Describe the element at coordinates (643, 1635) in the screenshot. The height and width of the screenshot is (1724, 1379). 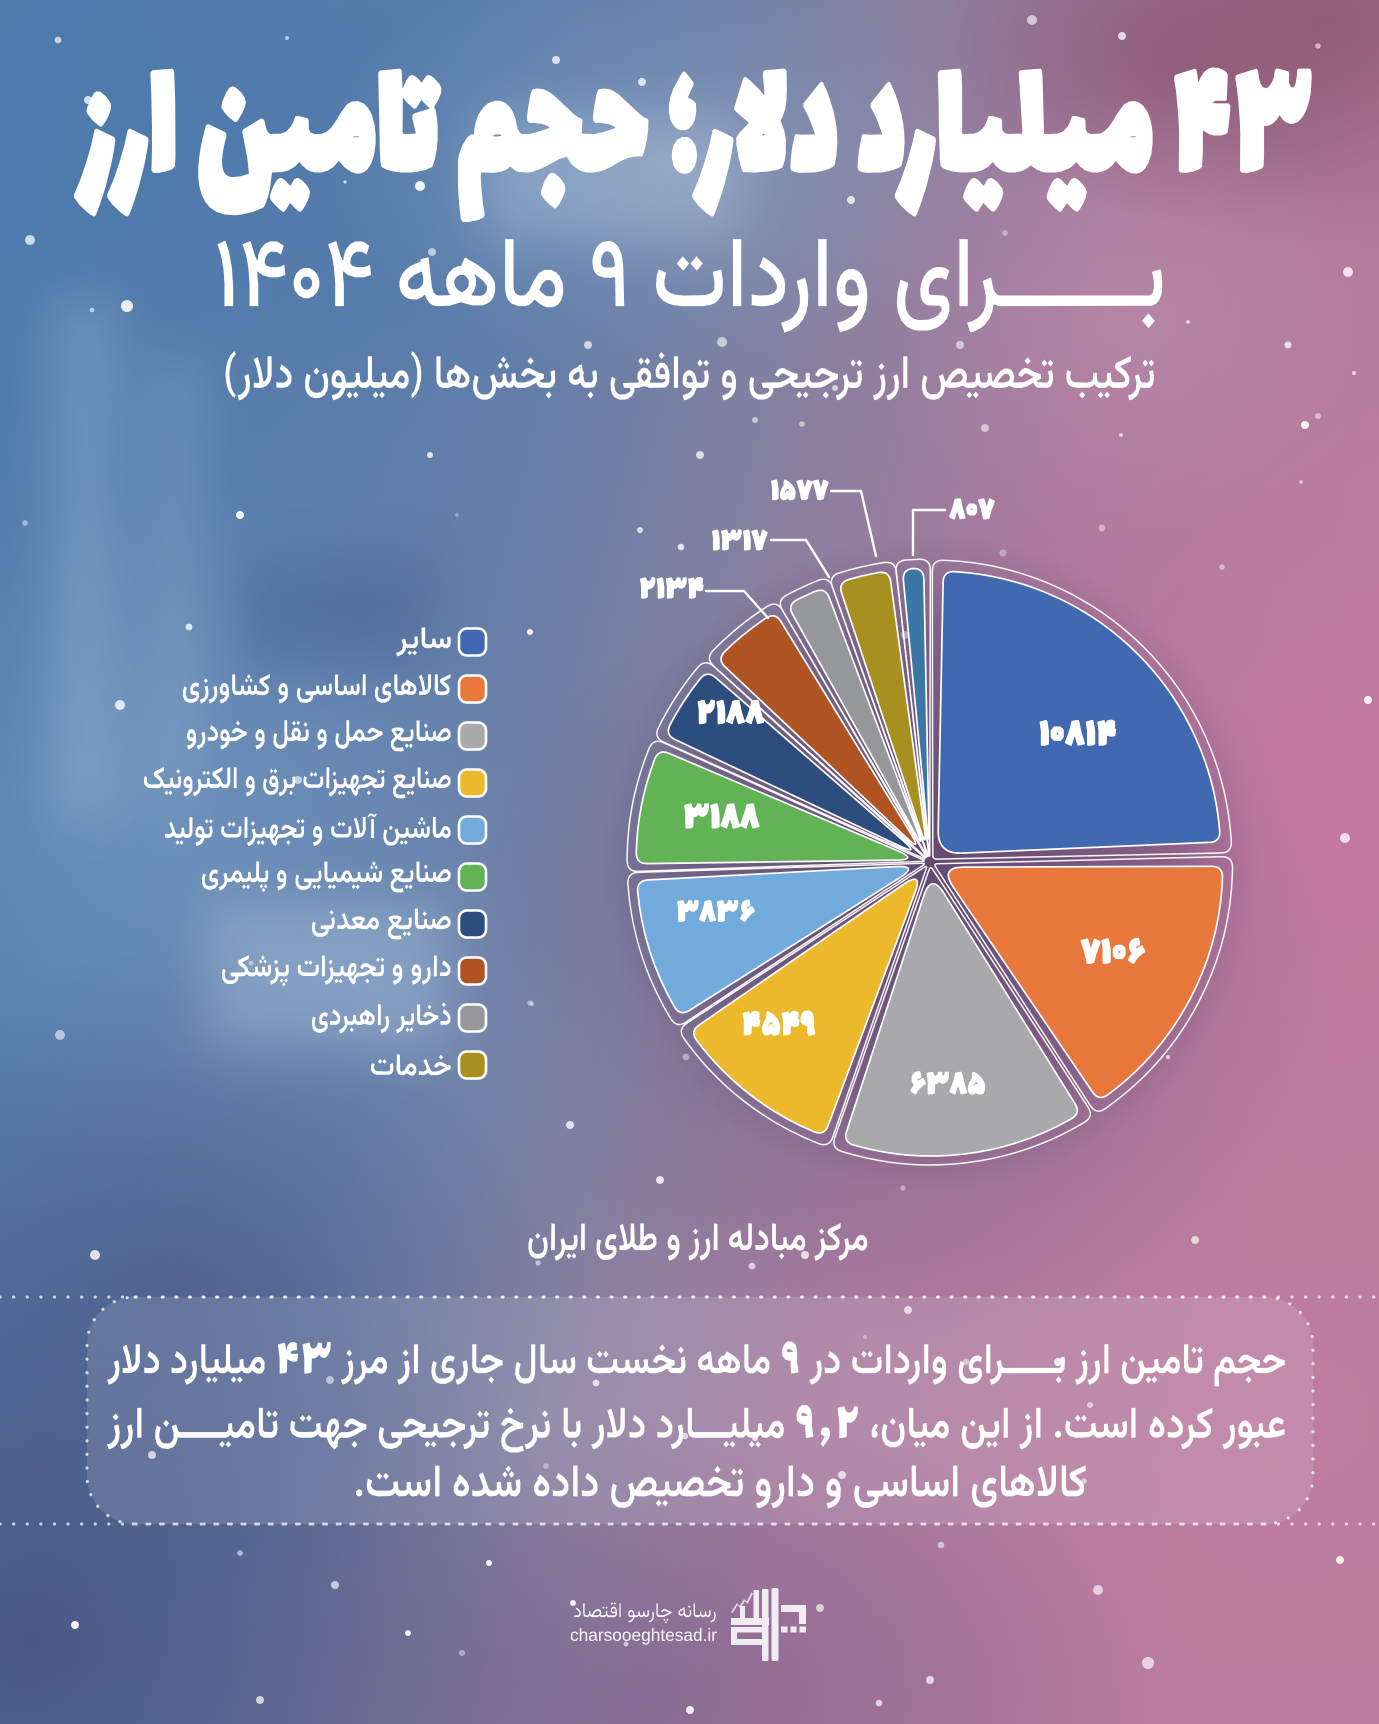
I see `svg-text: charsooeghtesad.ir` at that location.